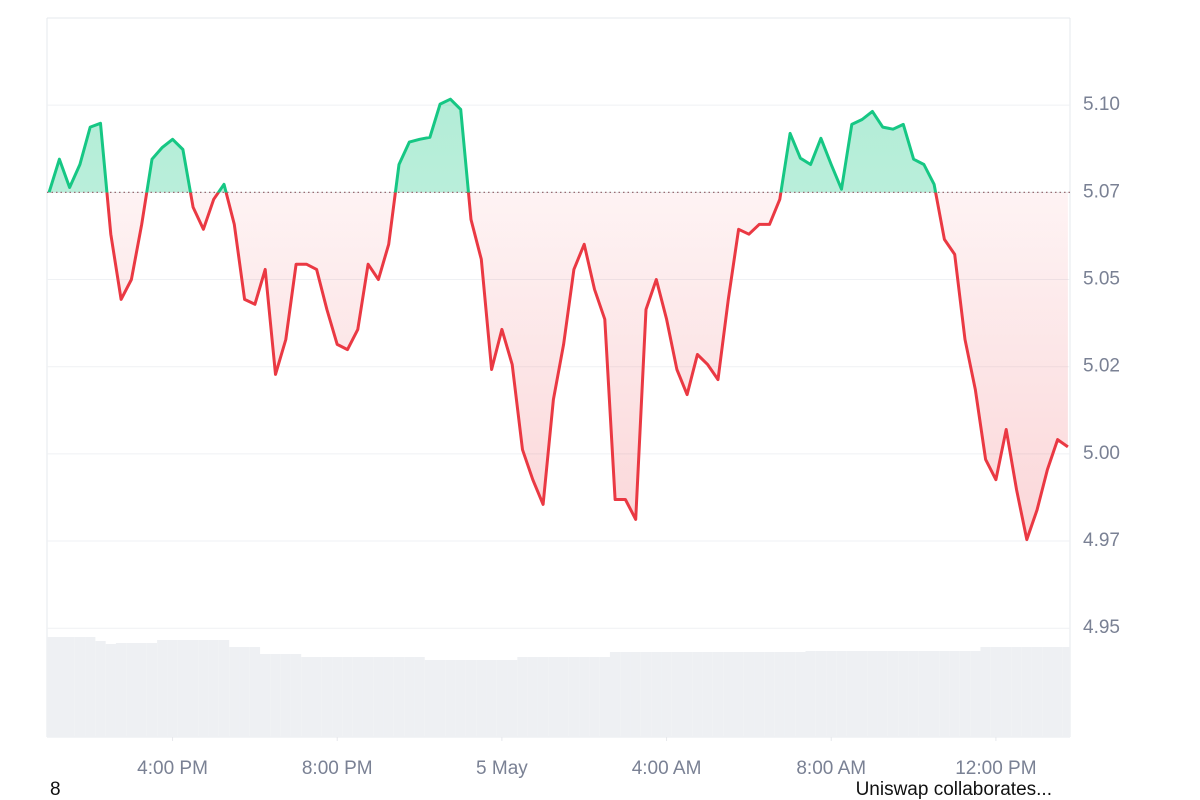 Image resolution: width=1200 pixels, height=800 pixels. Describe the element at coordinates (1101, 540) in the screenshot. I see `y-tick-label: 4.97` at that location.